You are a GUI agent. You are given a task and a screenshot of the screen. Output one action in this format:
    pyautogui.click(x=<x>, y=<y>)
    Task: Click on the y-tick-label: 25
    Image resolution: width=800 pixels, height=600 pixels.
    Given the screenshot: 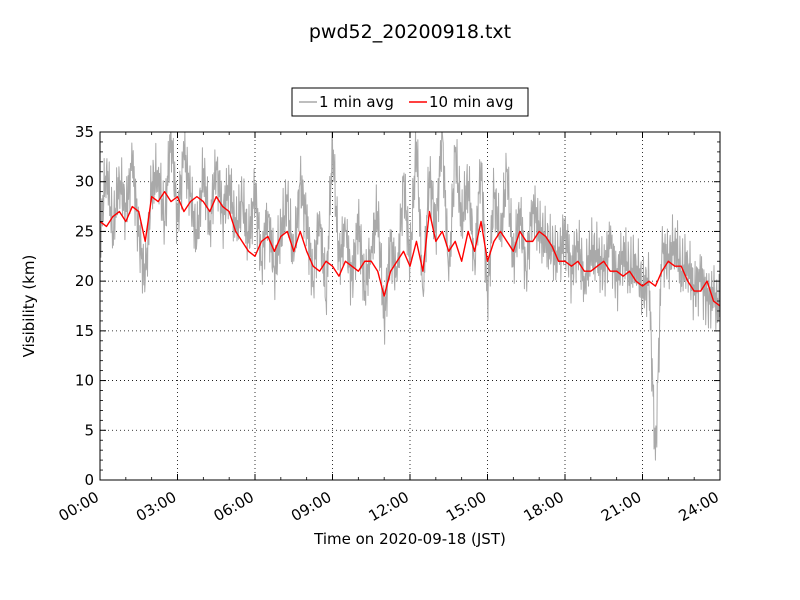 What is the action you would take?
    pyautogui.click(x=84, y=231)
    